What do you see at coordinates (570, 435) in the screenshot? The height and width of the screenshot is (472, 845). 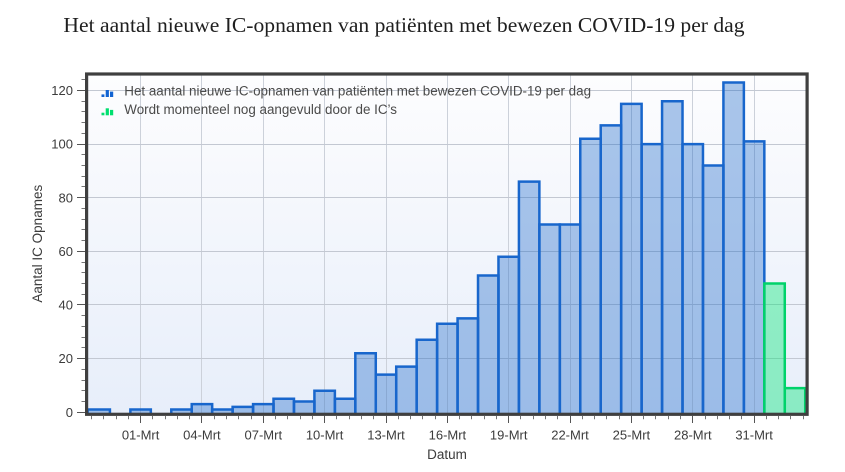 I see `svg-text: 22-Mrt` at bounding box center [570, 435].